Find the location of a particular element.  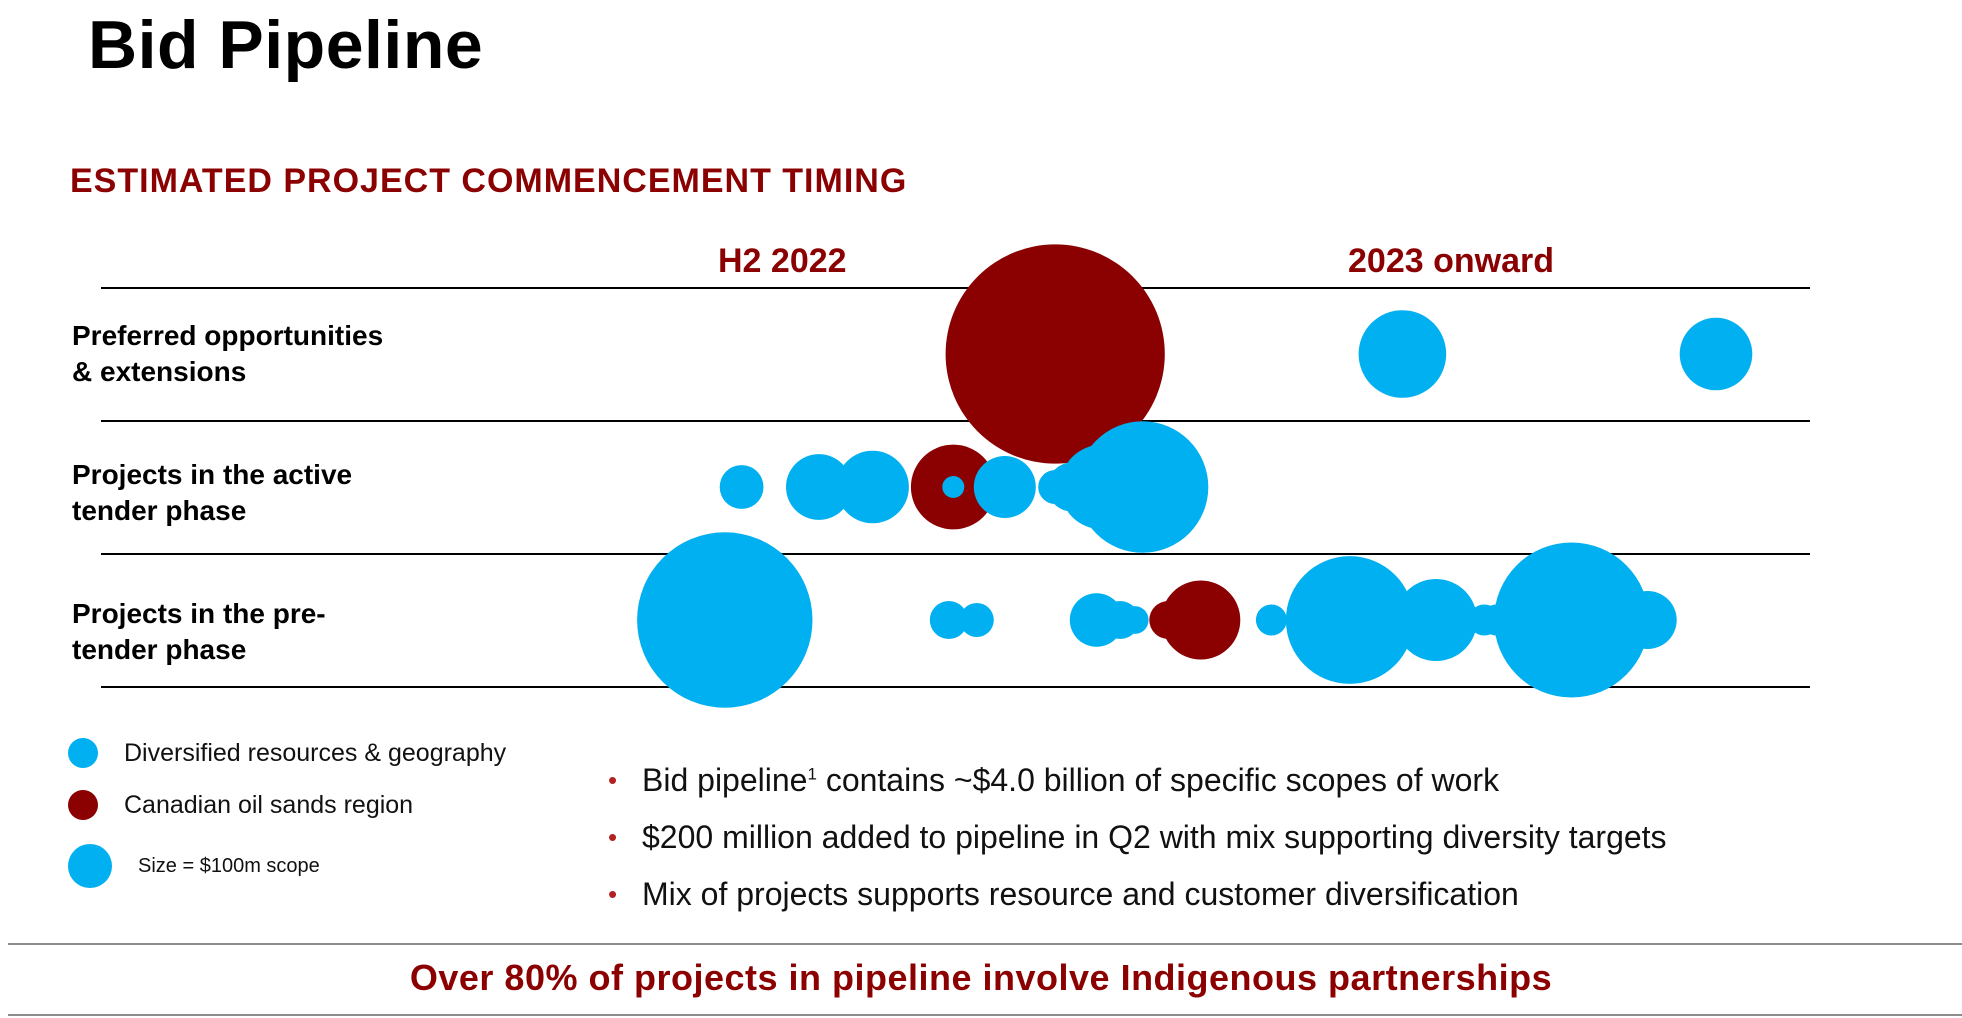

row-label-line: Preferred opportunities is located at coordinates (228, 335).